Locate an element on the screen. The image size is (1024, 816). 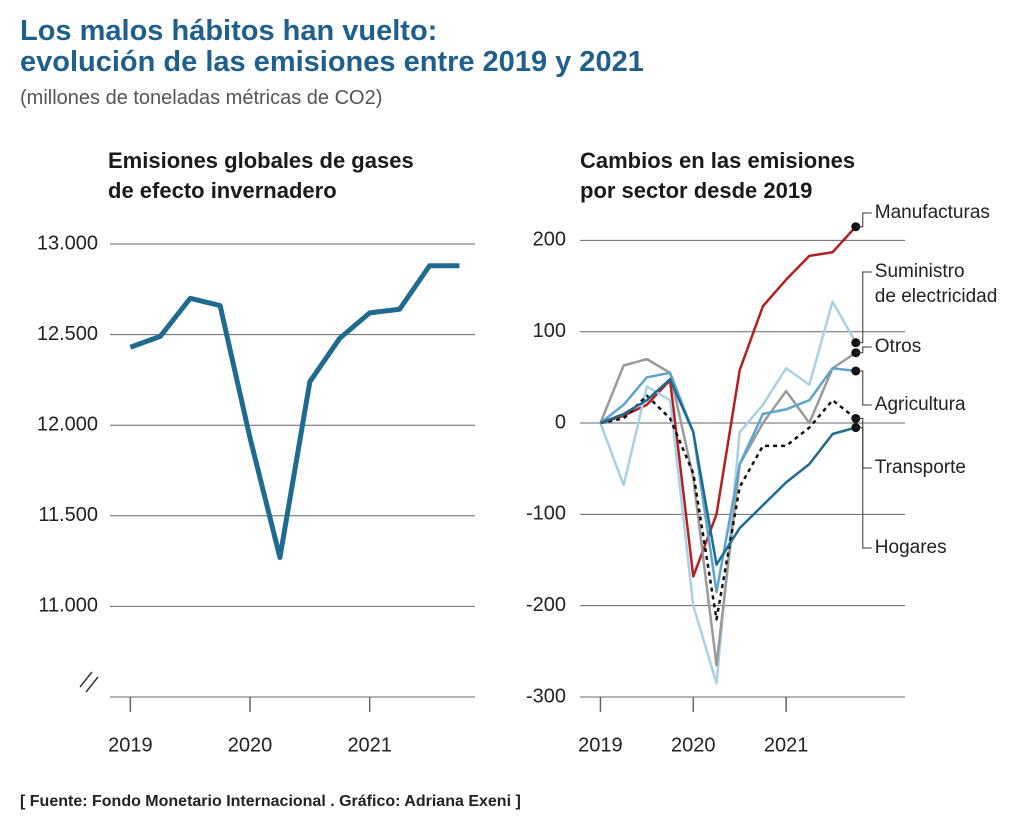
axis-break is located at coordinates (89, 682).